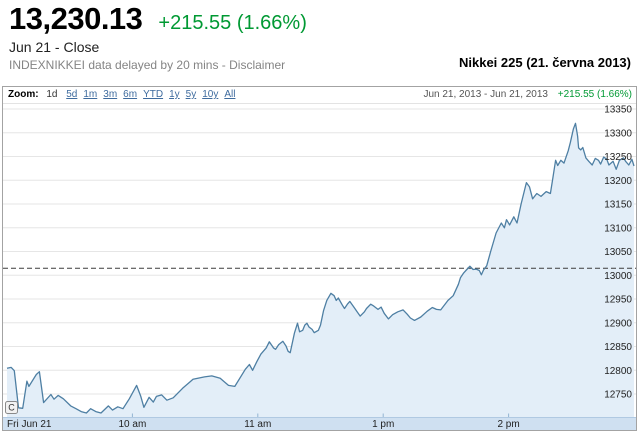  Describe the element at coordinates (618, 323) in the screenshot. I see `y-axis-label: 12900` at that location.